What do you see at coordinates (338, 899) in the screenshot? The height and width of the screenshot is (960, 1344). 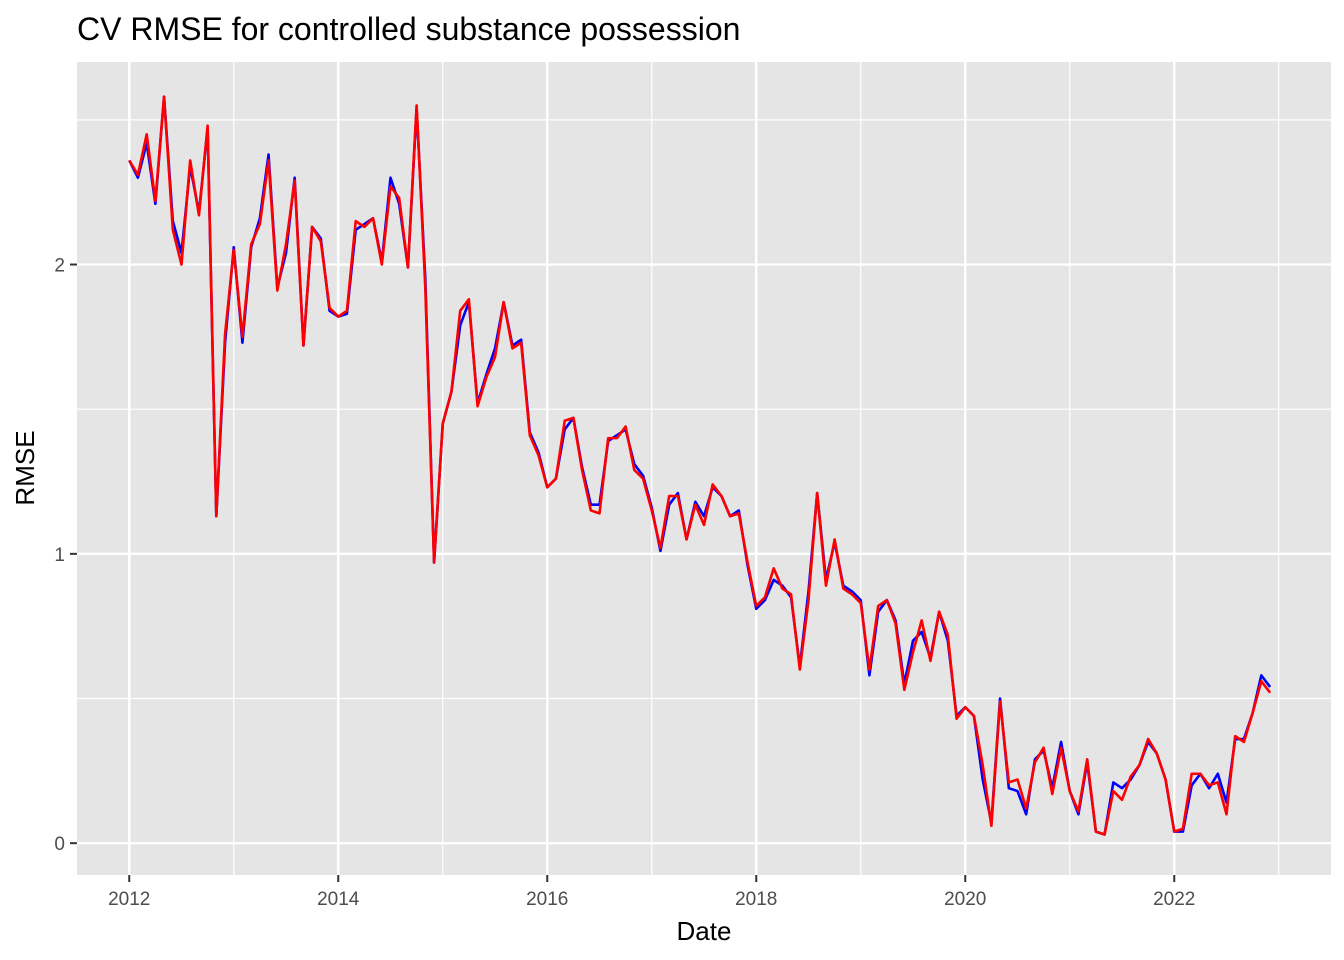 I see `x-tick-label: 2014` at bounding box center [338, 899].